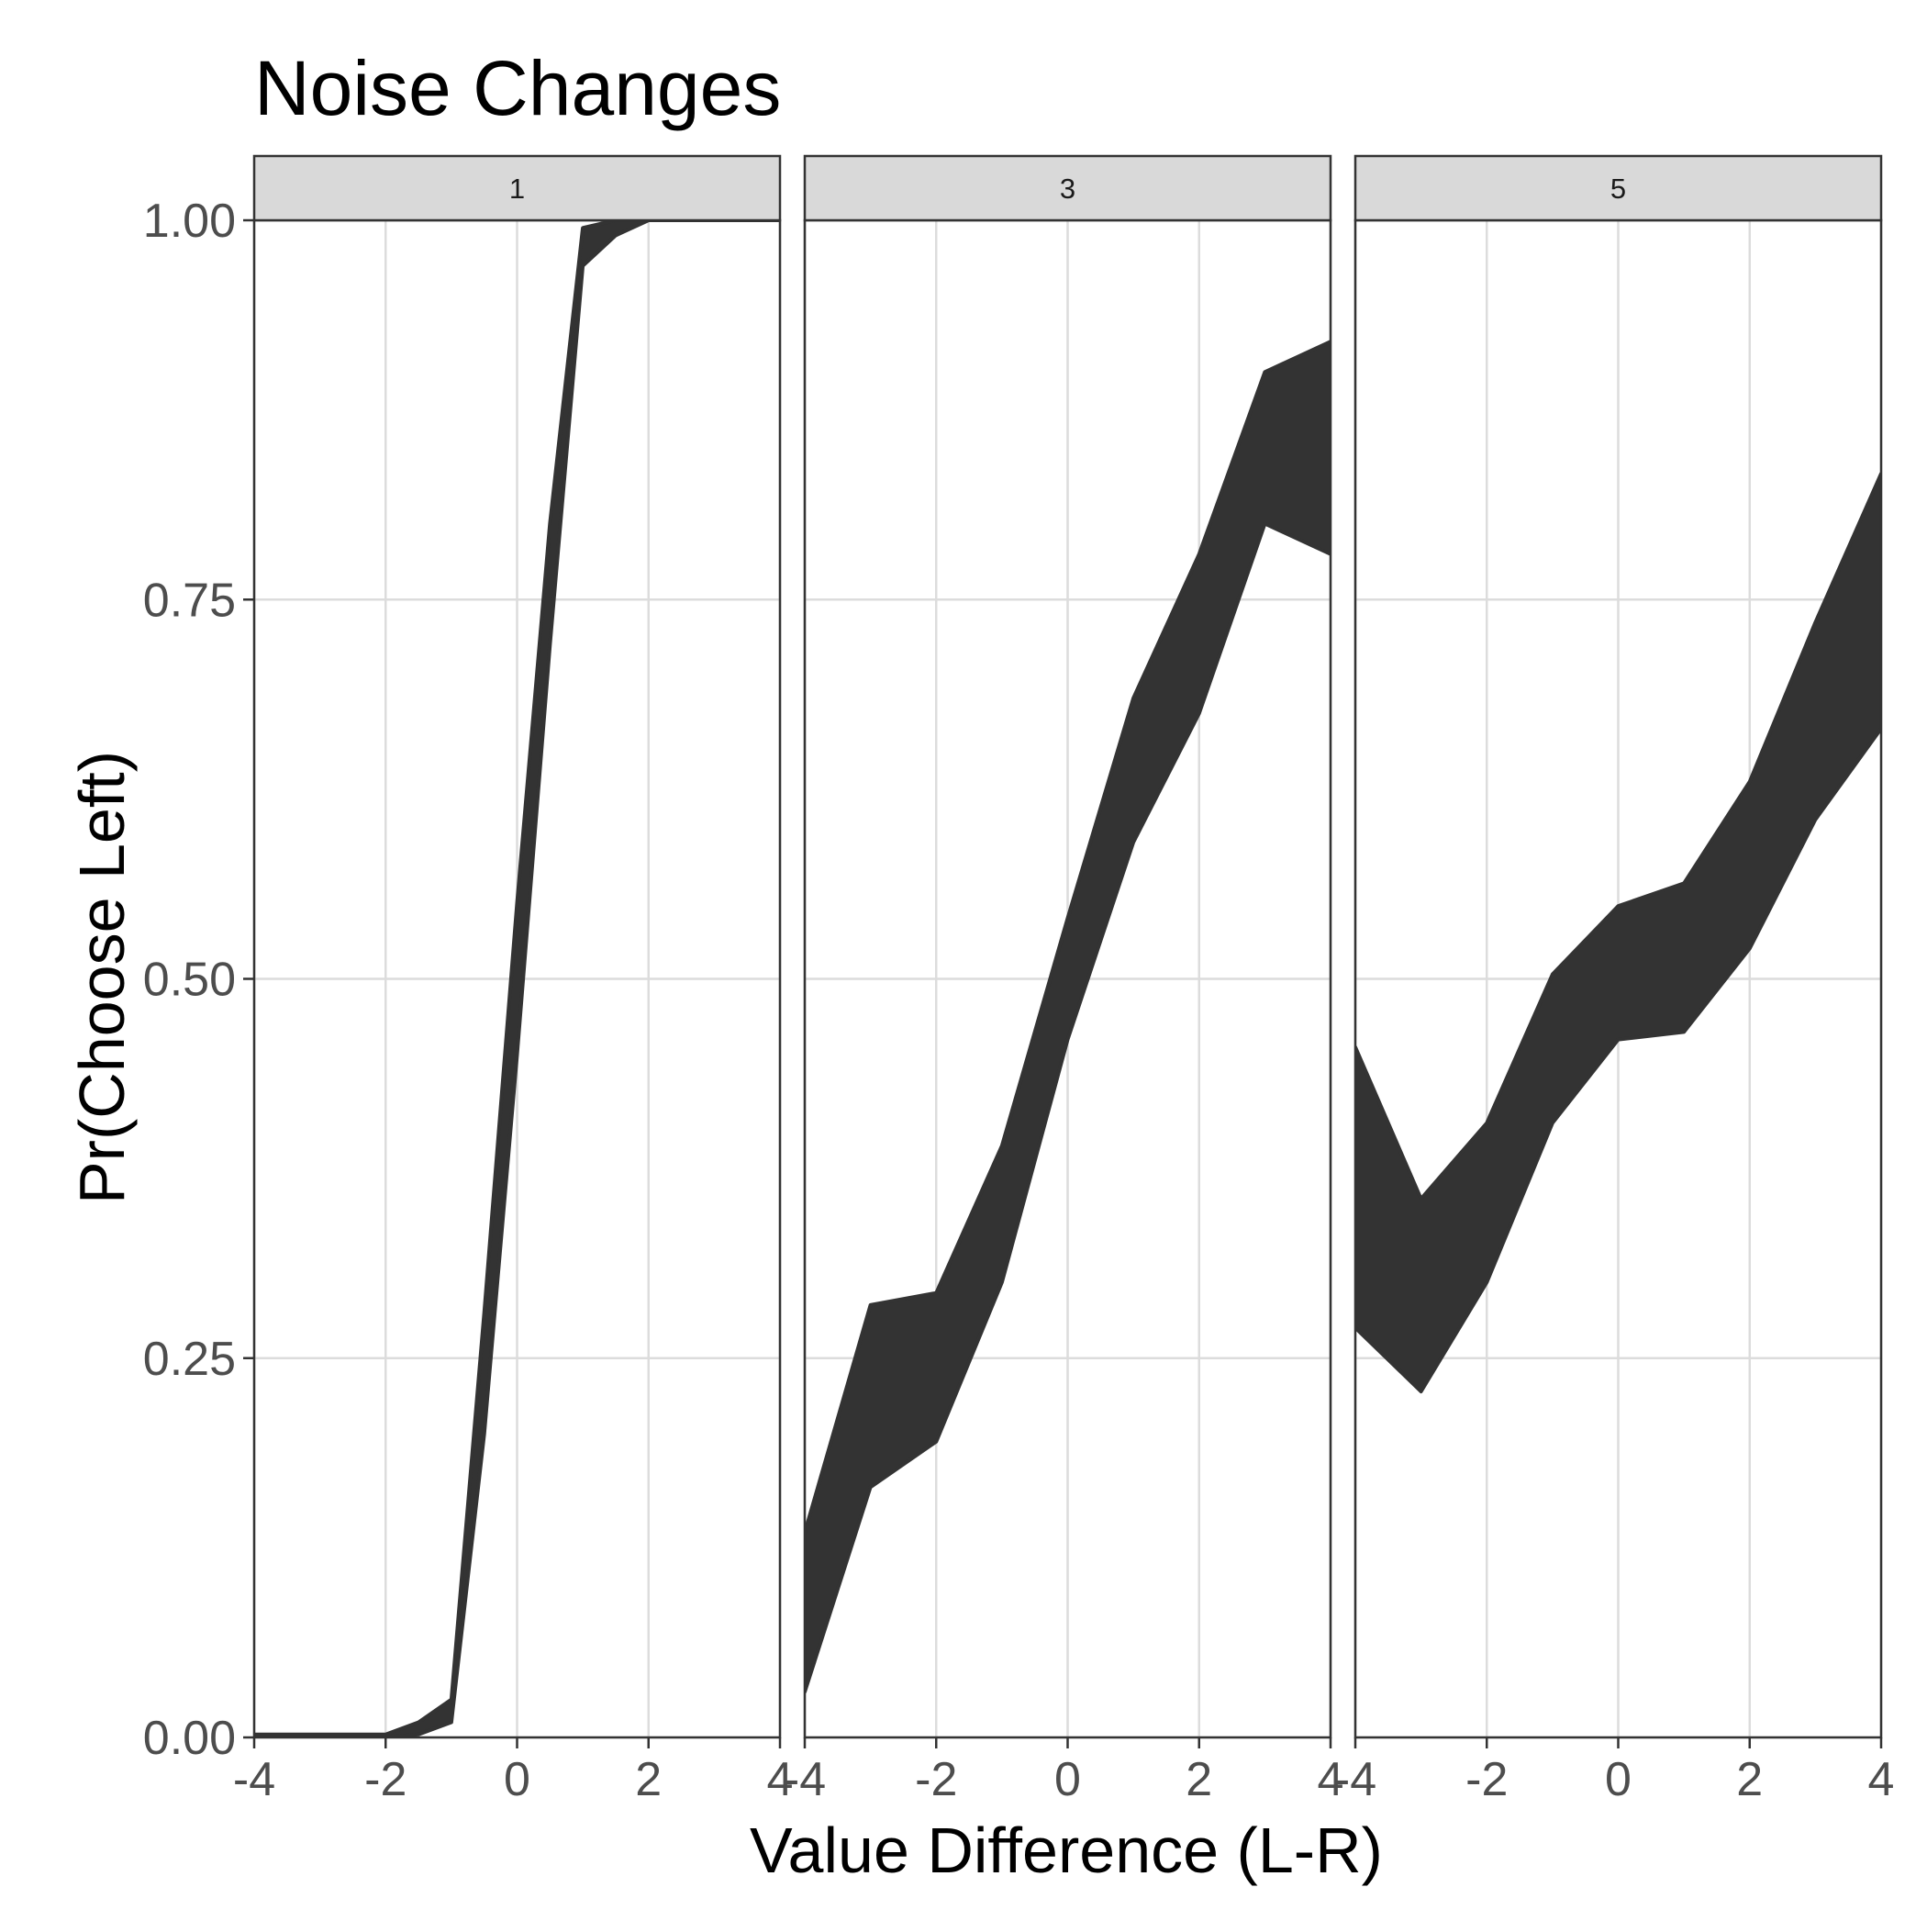 The image size is (1927, 1932). I want to click on strip-label: 5, so click(1618, 189).